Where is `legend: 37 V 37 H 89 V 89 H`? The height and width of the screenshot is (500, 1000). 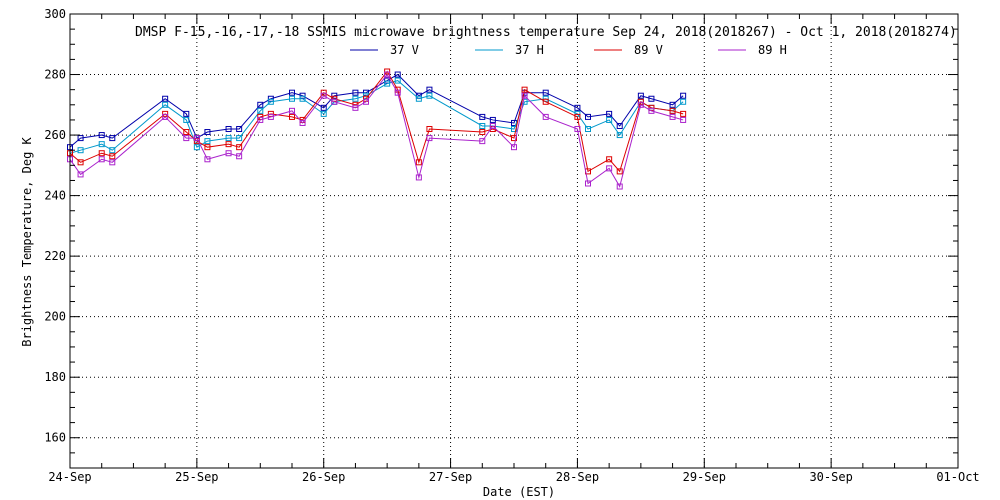 legend: 37 V 37 H 89 V 89 H is located at coordinates (568, 50).